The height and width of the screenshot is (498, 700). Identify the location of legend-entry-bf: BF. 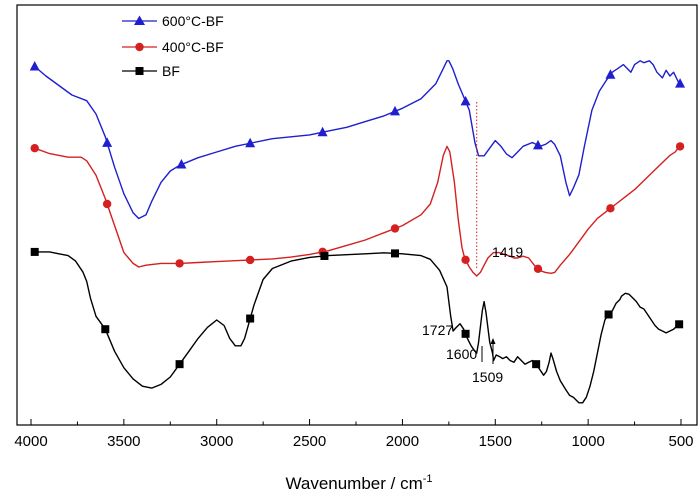
(151, 71).